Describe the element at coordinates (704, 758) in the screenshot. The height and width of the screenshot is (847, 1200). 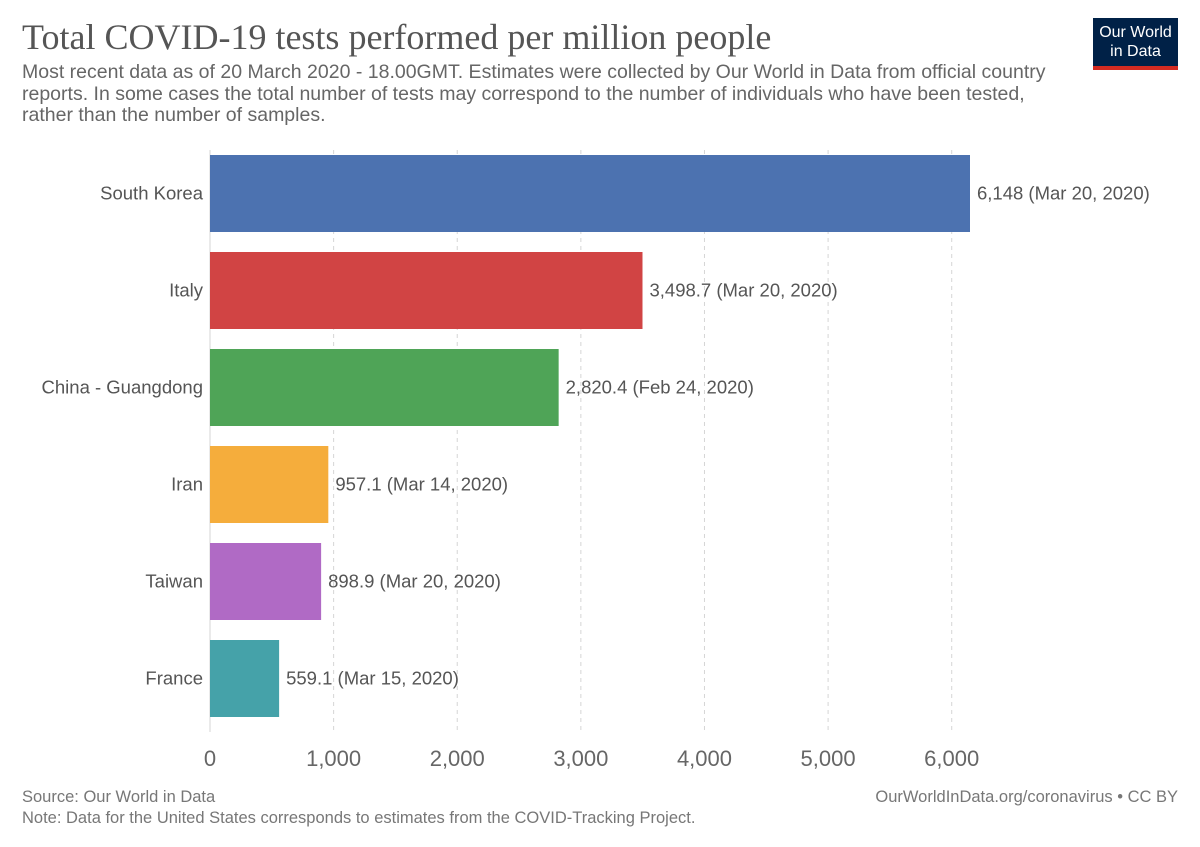
I see `x-tick-label: 4,000` at that location.